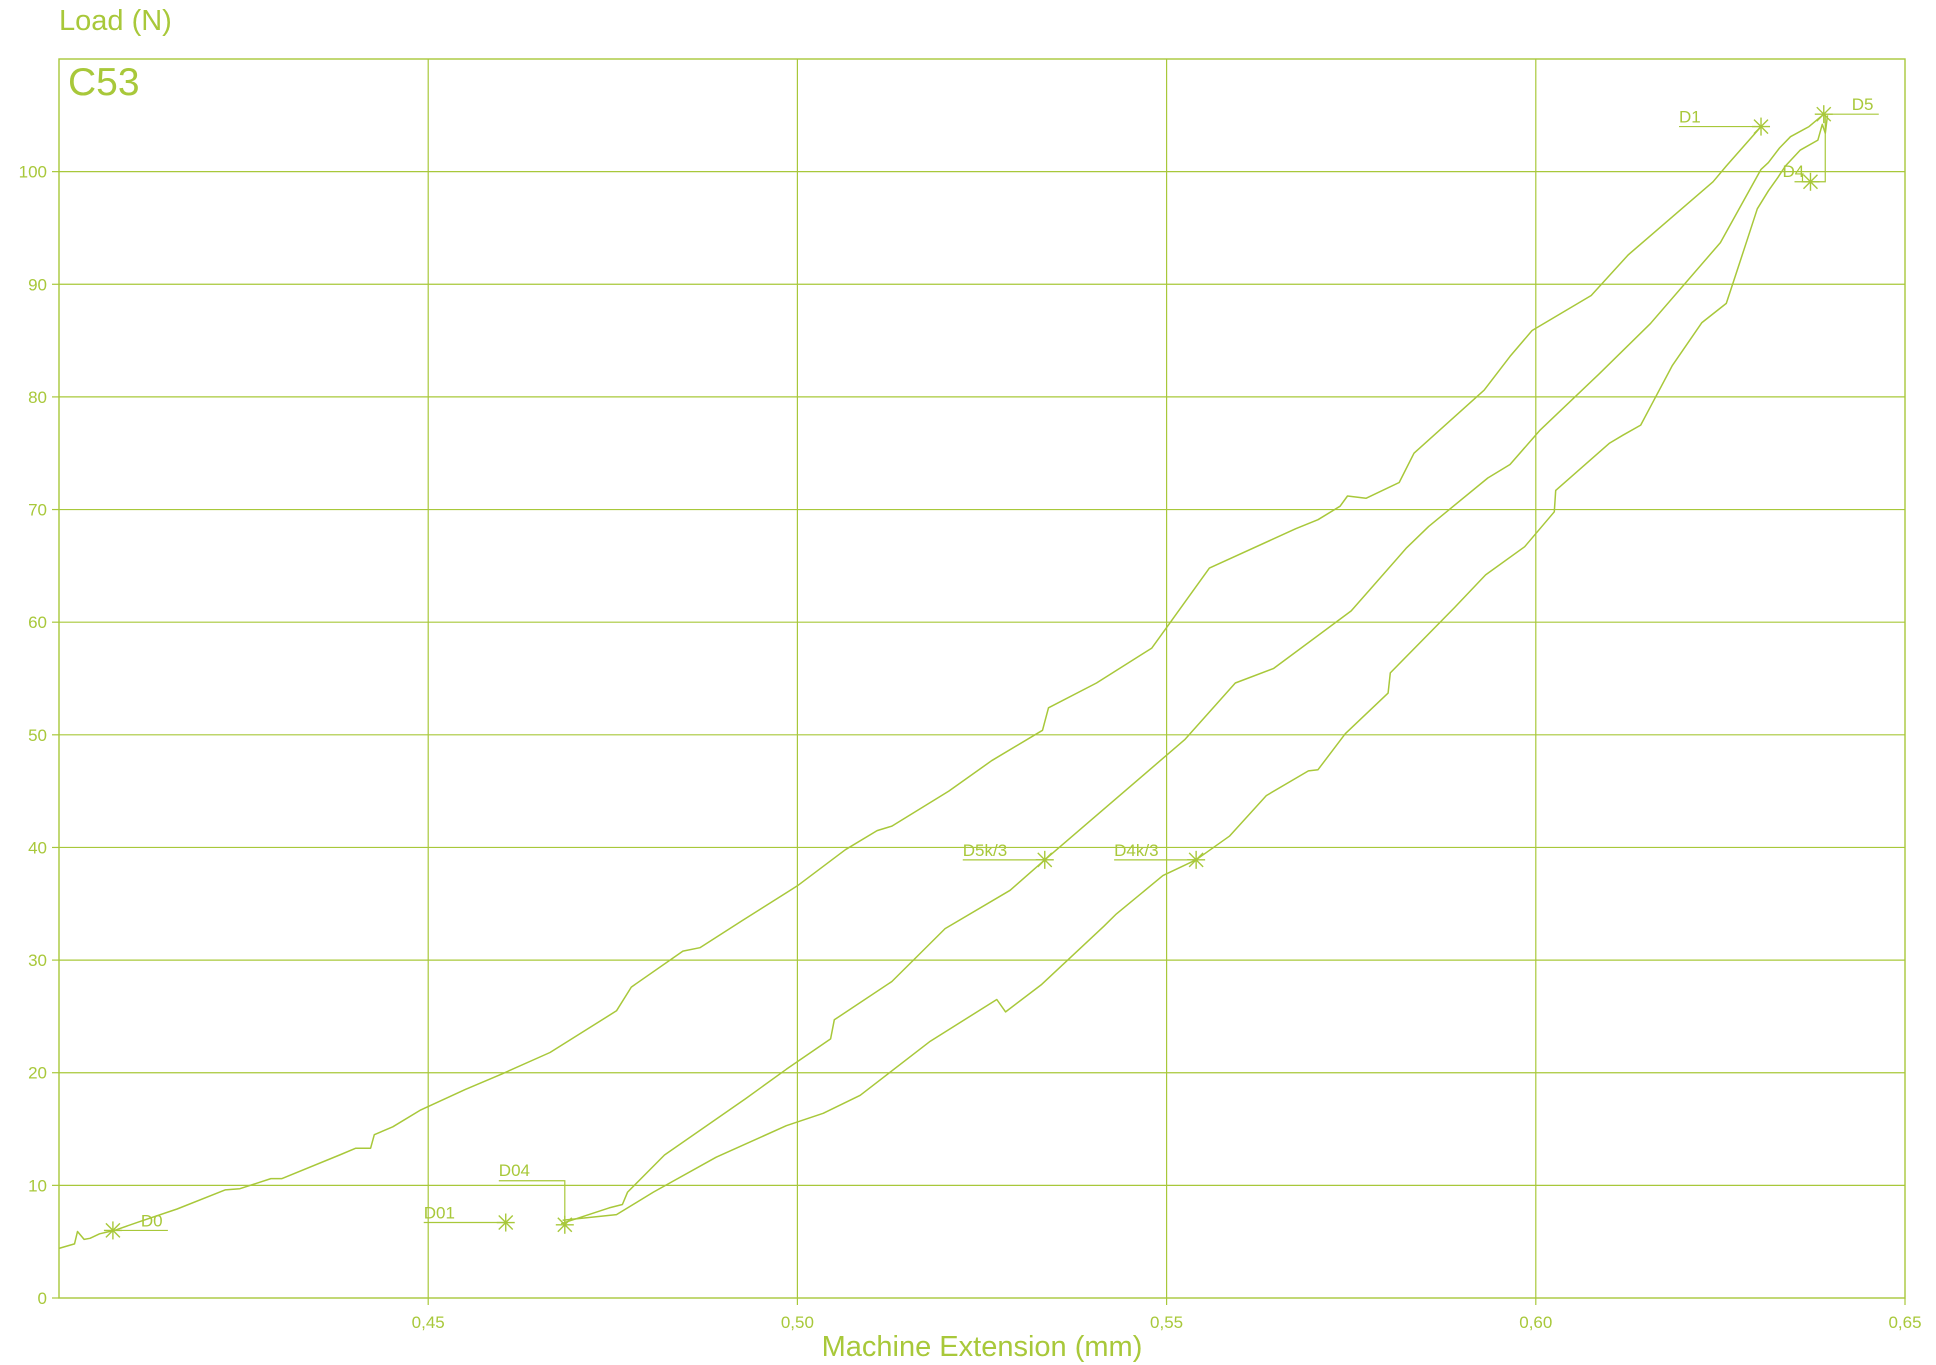 This screenshot has height=1365, width=1936. What do you see at coordinates (104, 82) in the screenshot?
I see `chart-title: C53` at bounding box center [104, 82].